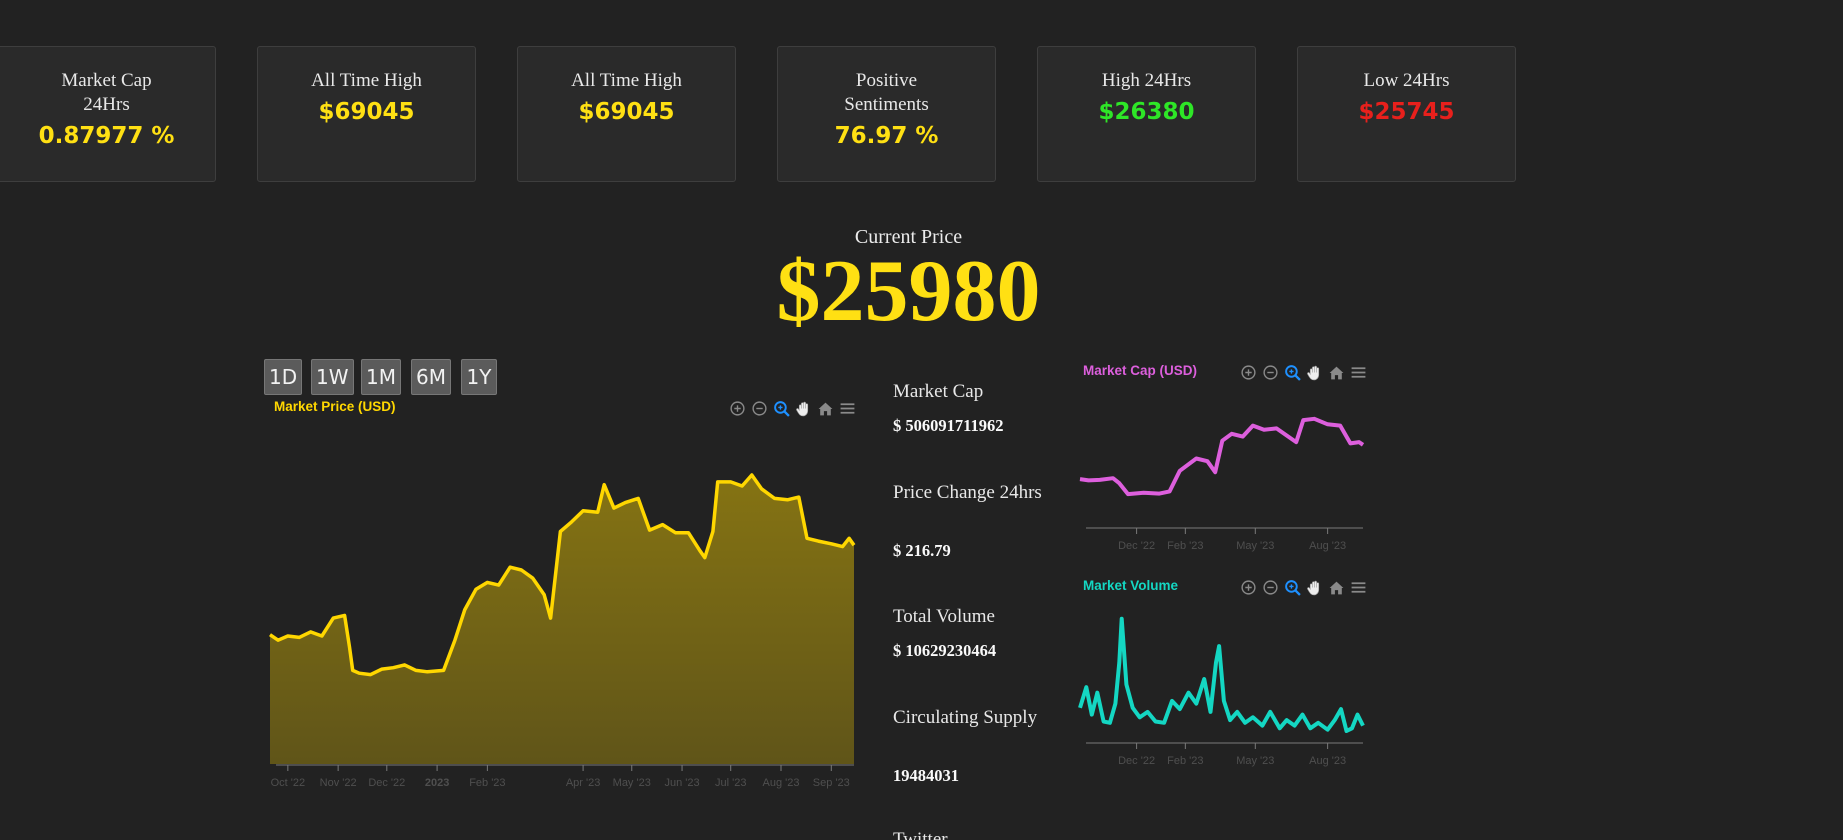  I want to click on info-value-market-cap: $ 506091711962, so click(948, 425).